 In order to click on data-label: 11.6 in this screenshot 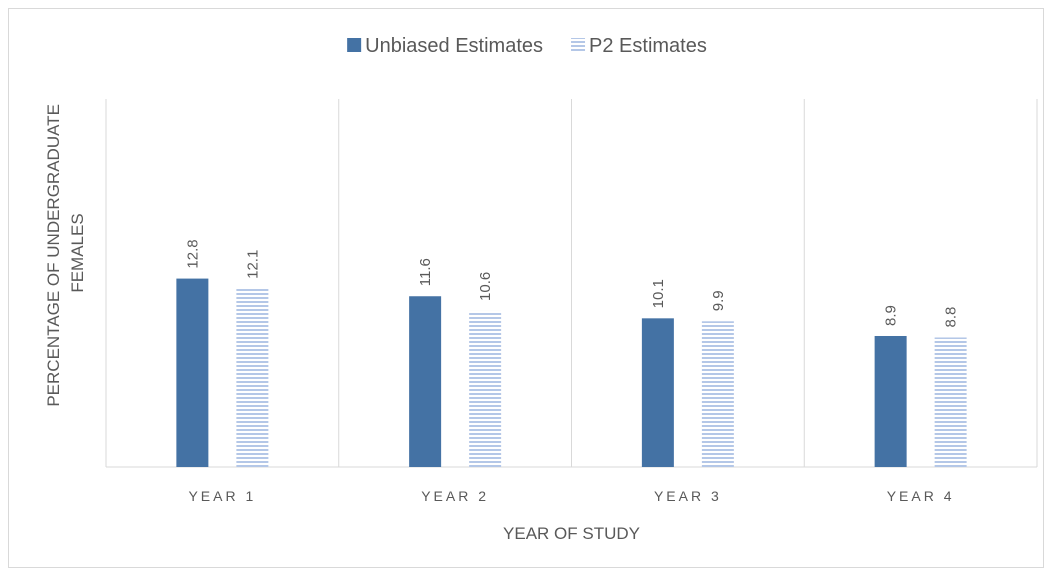, I will do `click(425, 272)`.